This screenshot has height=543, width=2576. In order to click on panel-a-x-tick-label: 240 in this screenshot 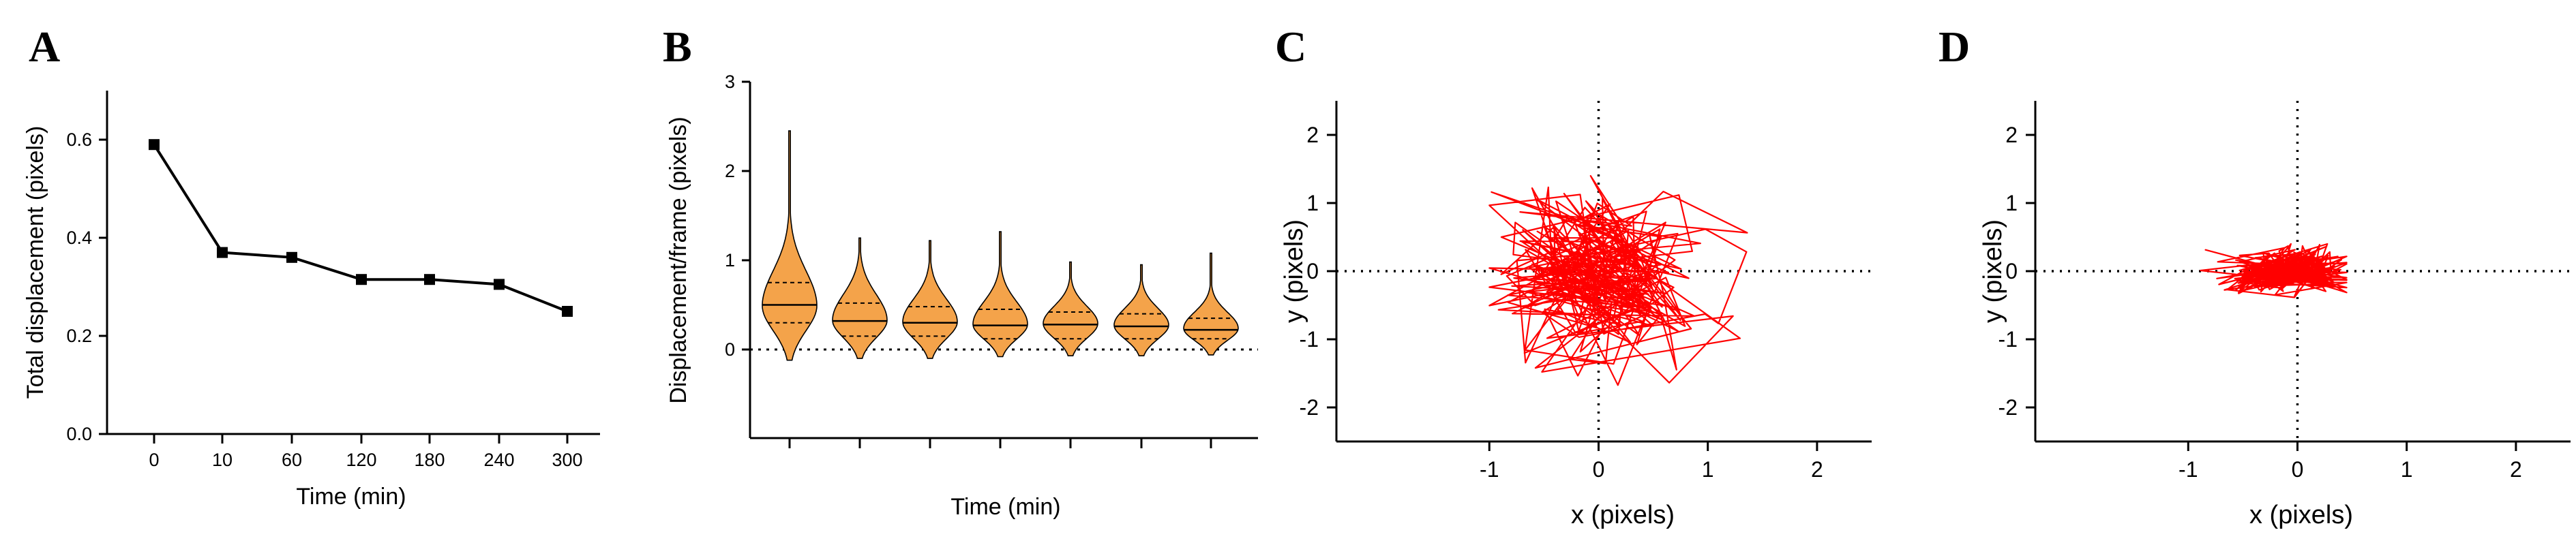, I will do `click(499, 460)`.